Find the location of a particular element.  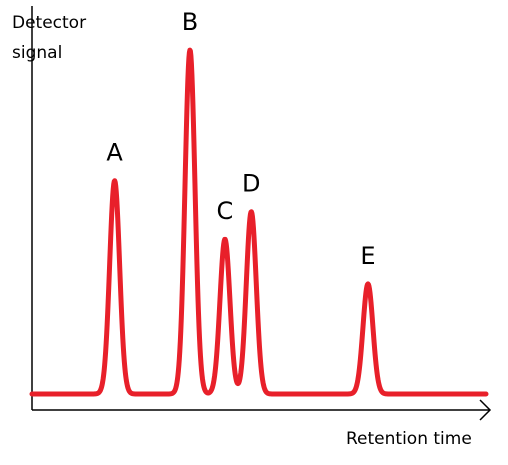

y-axis-label-line-2: signal is located at coordinates (37, 53).